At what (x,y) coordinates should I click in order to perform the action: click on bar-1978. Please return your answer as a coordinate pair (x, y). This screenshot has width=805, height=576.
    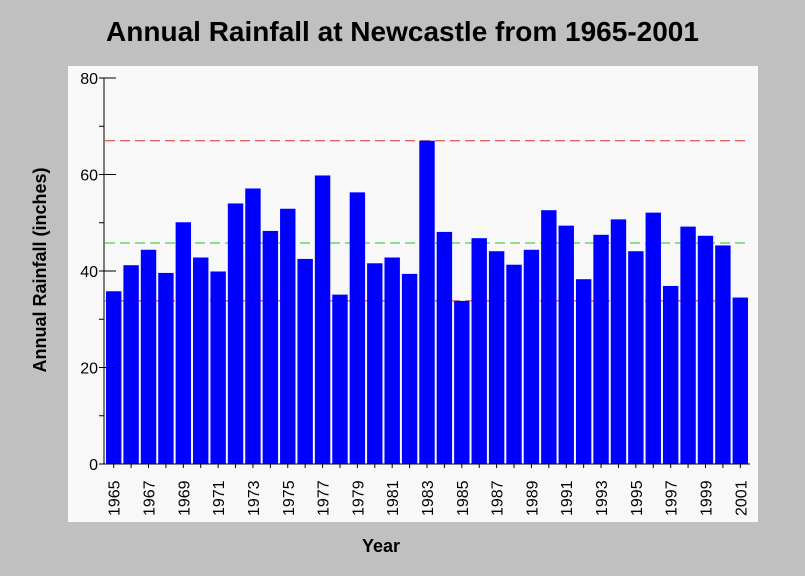
    Looking at the image, I should click on (340, 379).